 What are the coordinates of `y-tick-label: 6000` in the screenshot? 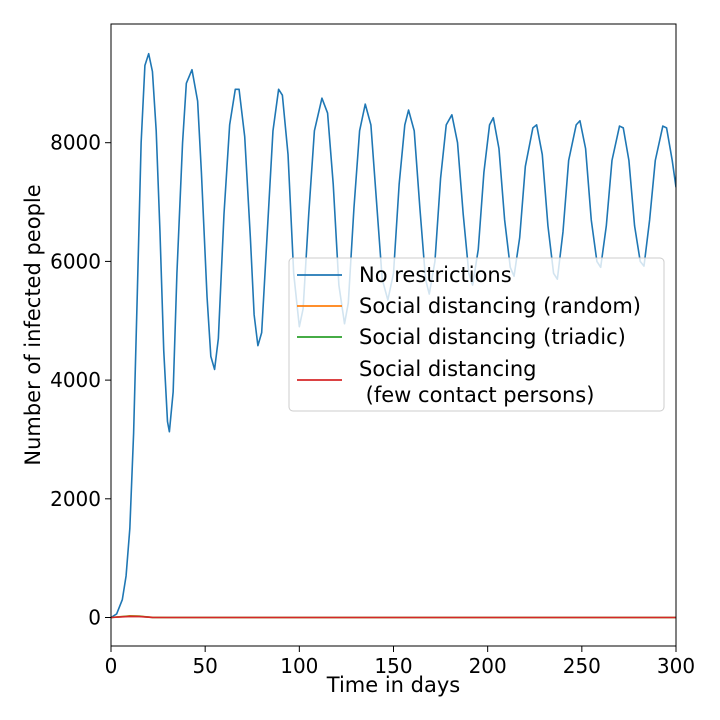 It's located at (75, 261).